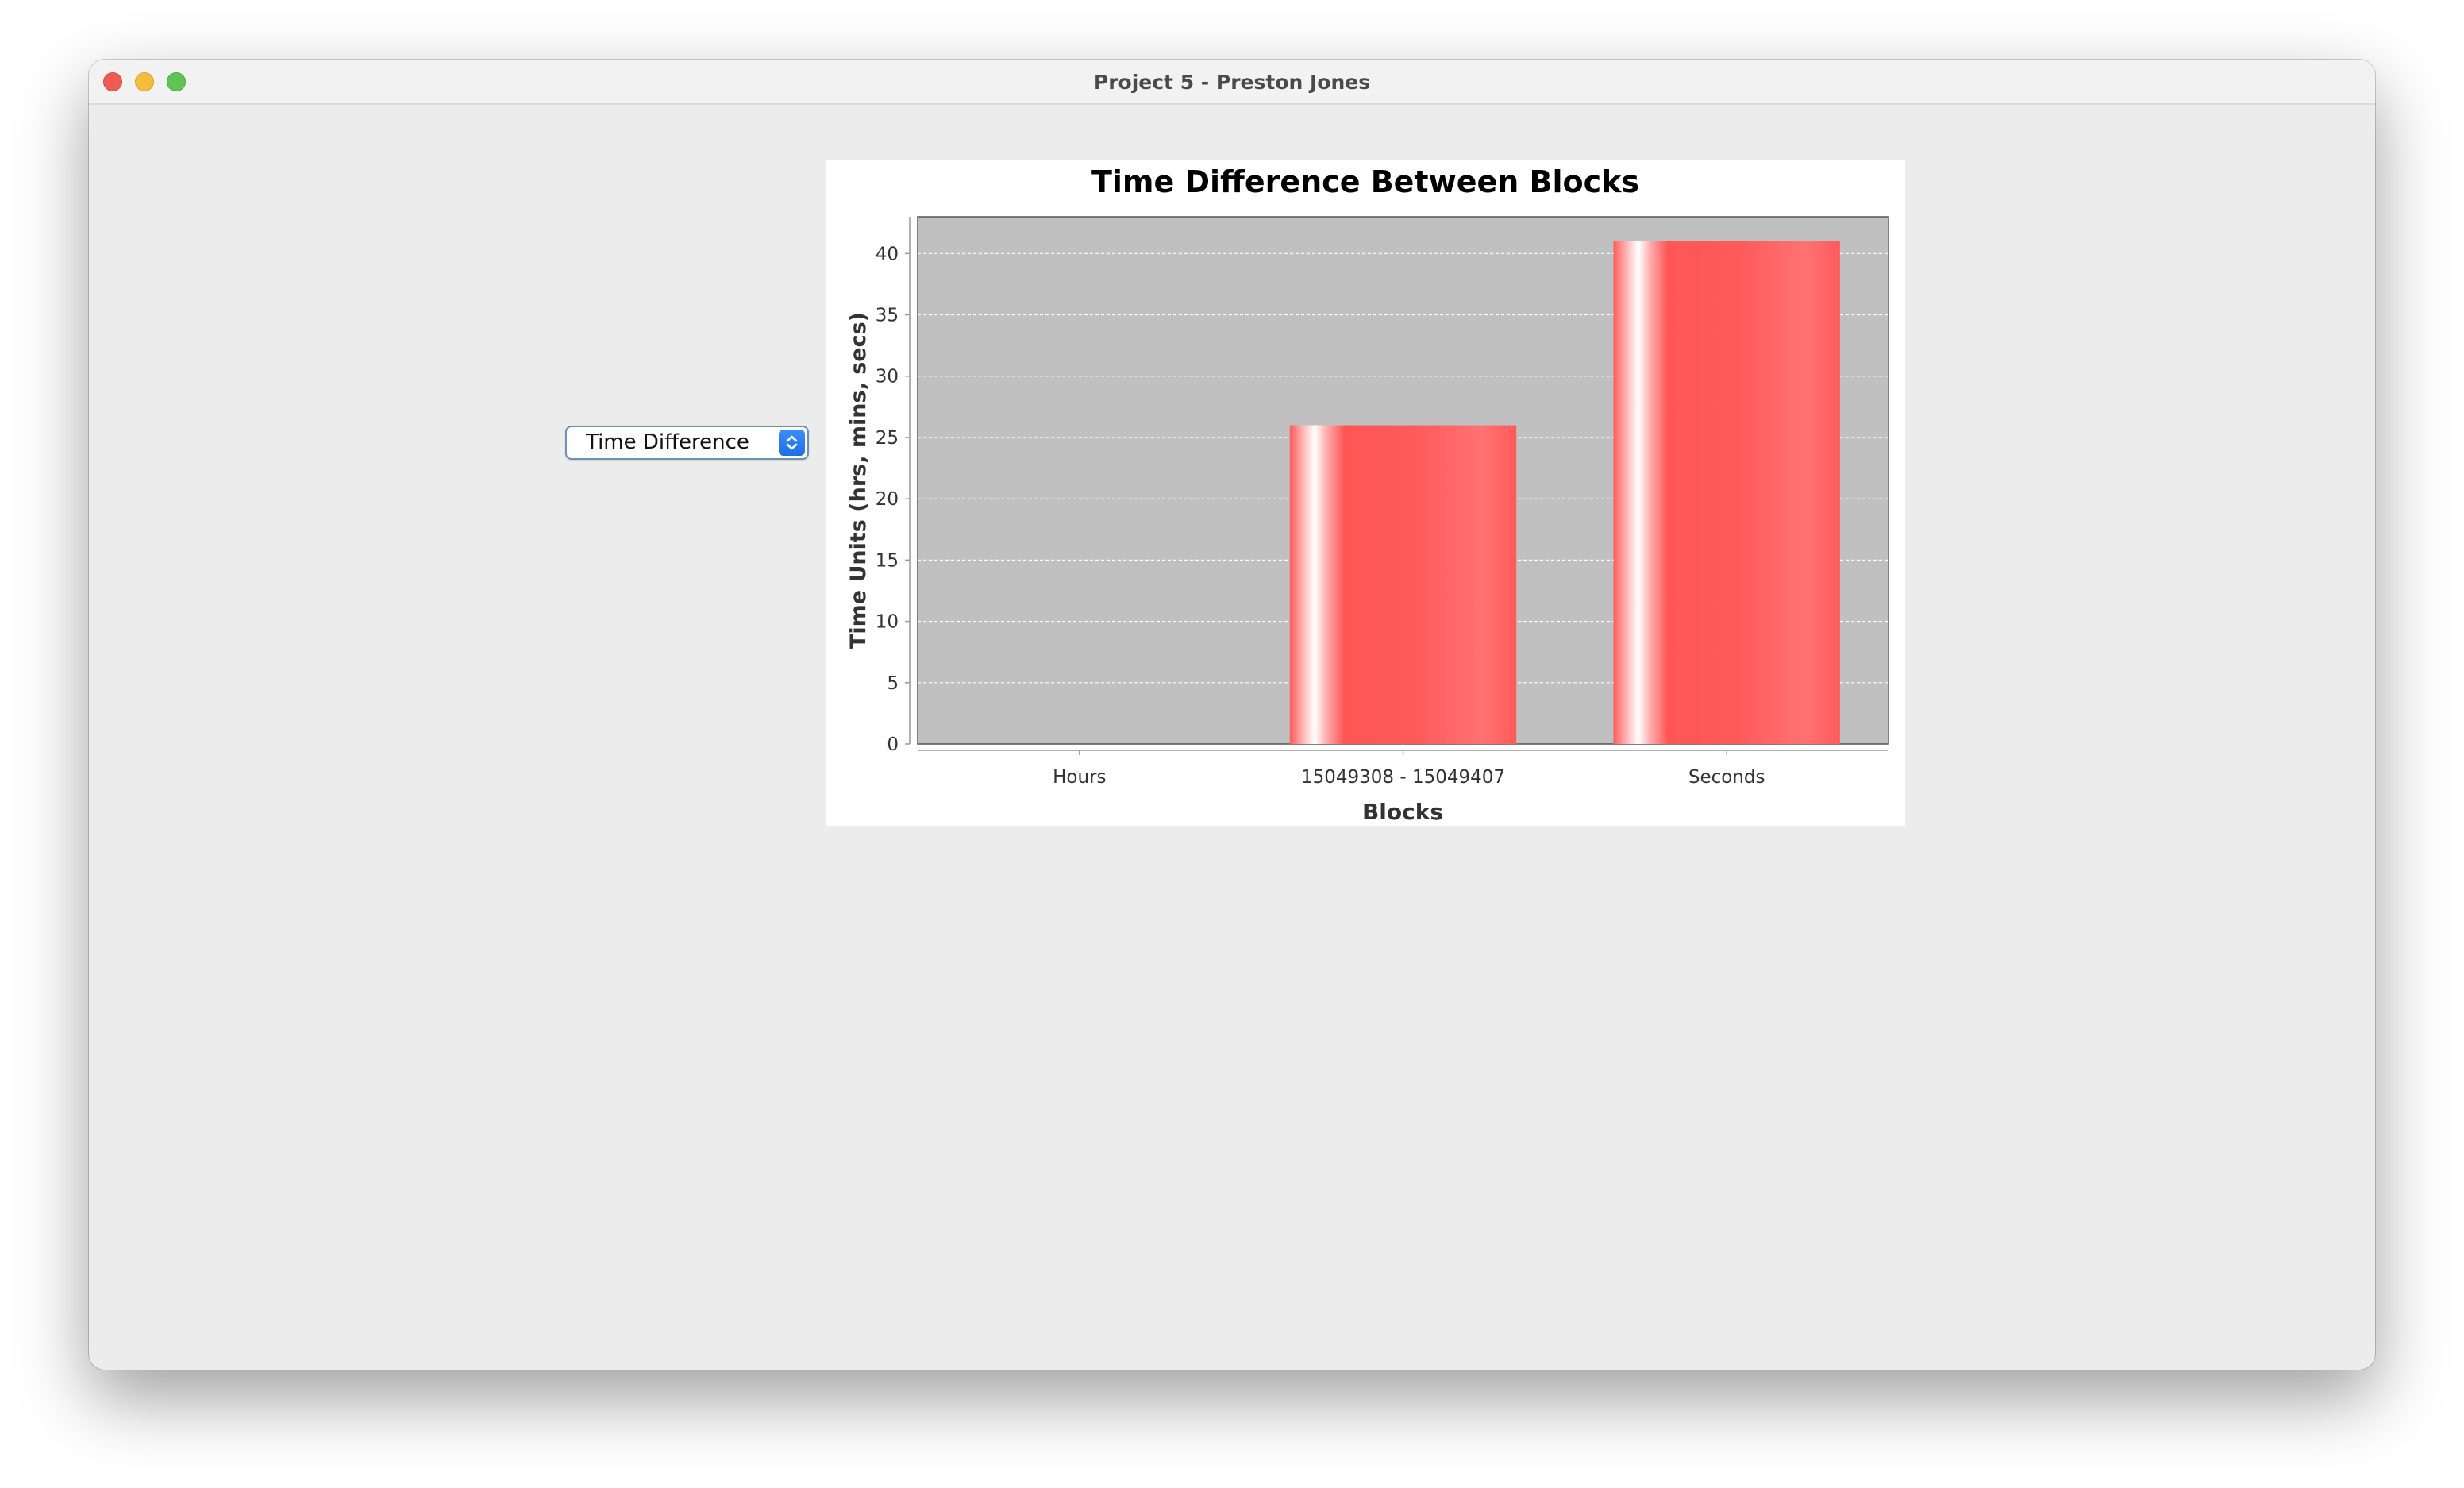 This screenshot has height=1488, width=2464. I want to click on x-axis-label: Blocks, so click(1402, 812).